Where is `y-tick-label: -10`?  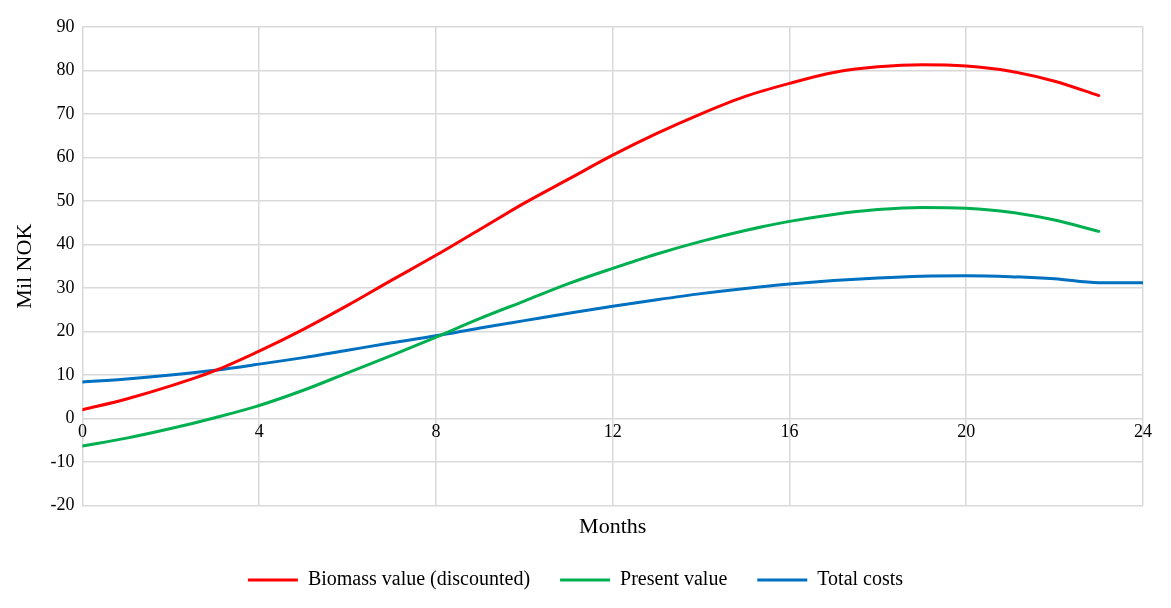
y-tick-label: -10 is located at coordinates (62, 460).